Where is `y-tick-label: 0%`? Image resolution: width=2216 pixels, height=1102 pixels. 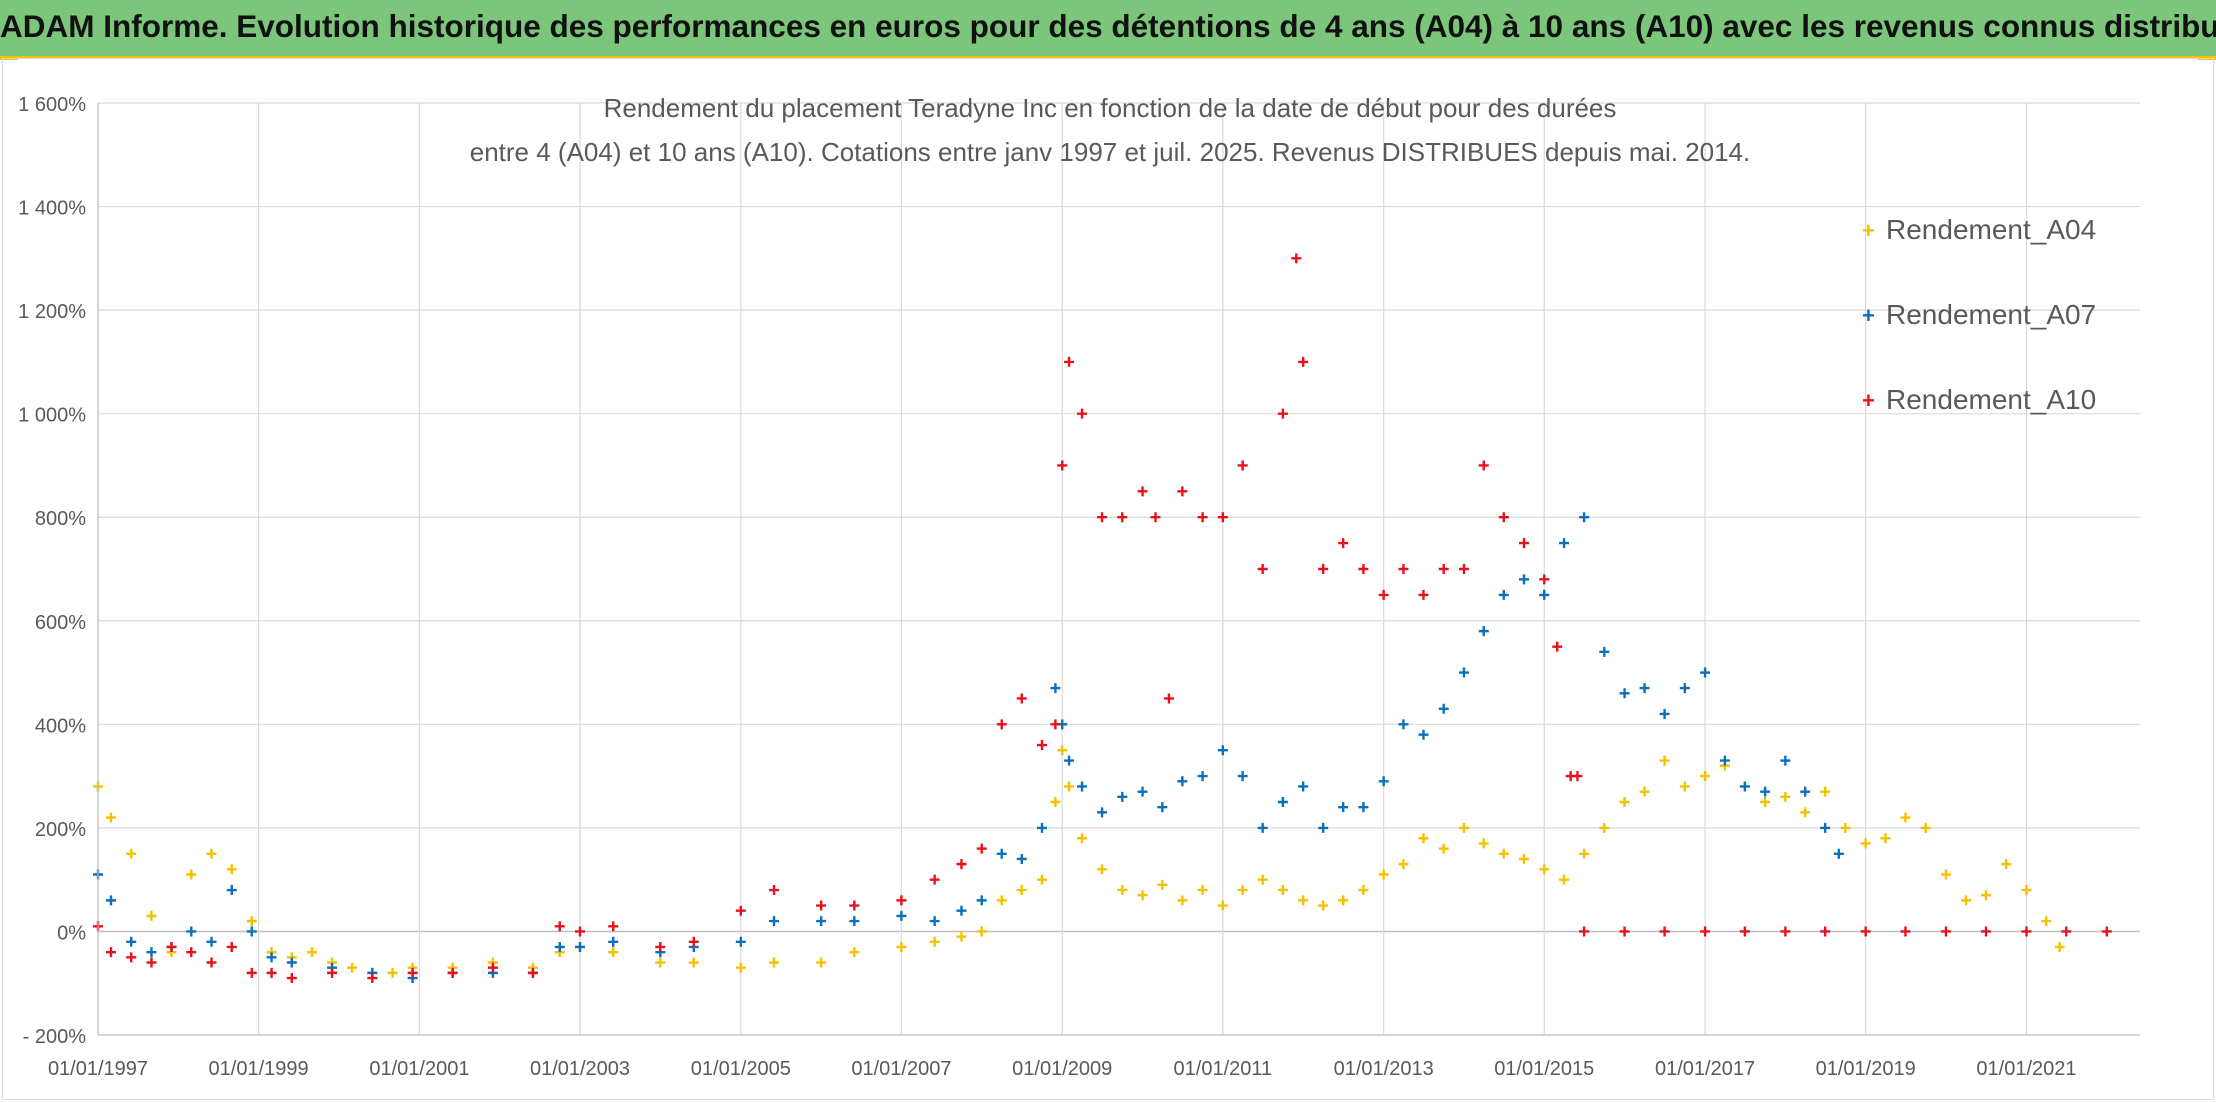 y-tick-label: 0% is located at coordinates (71, 933).